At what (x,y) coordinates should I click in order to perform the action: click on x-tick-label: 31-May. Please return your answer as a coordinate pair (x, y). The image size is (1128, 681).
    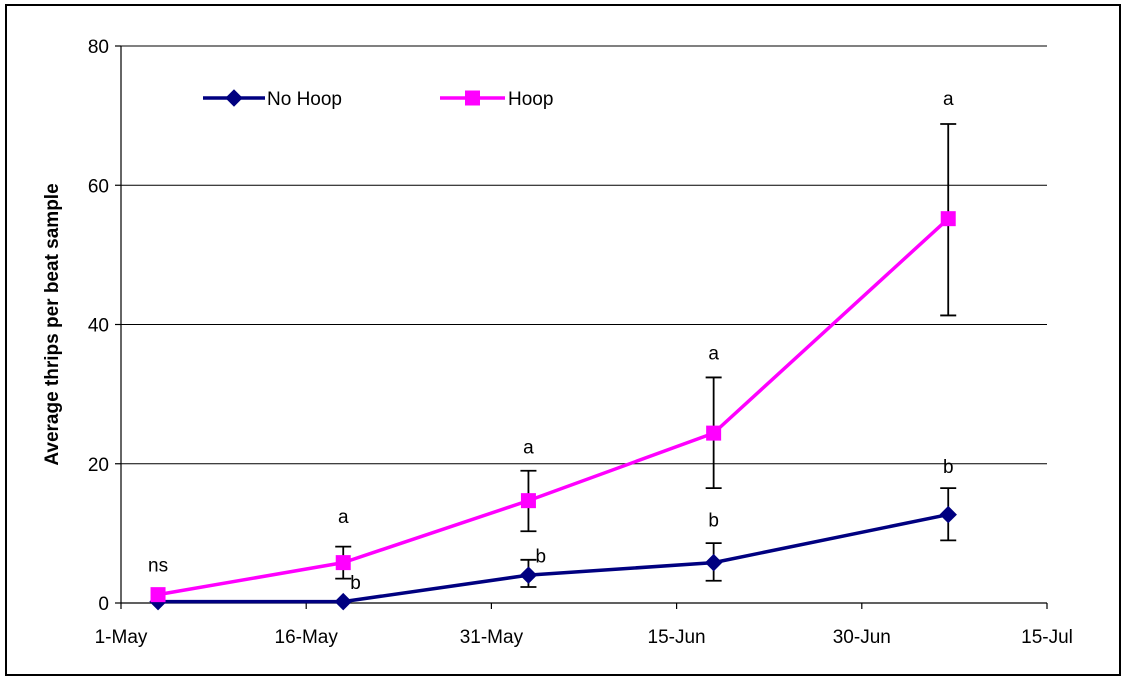
    Looking at the image, I should click on (492, 637).